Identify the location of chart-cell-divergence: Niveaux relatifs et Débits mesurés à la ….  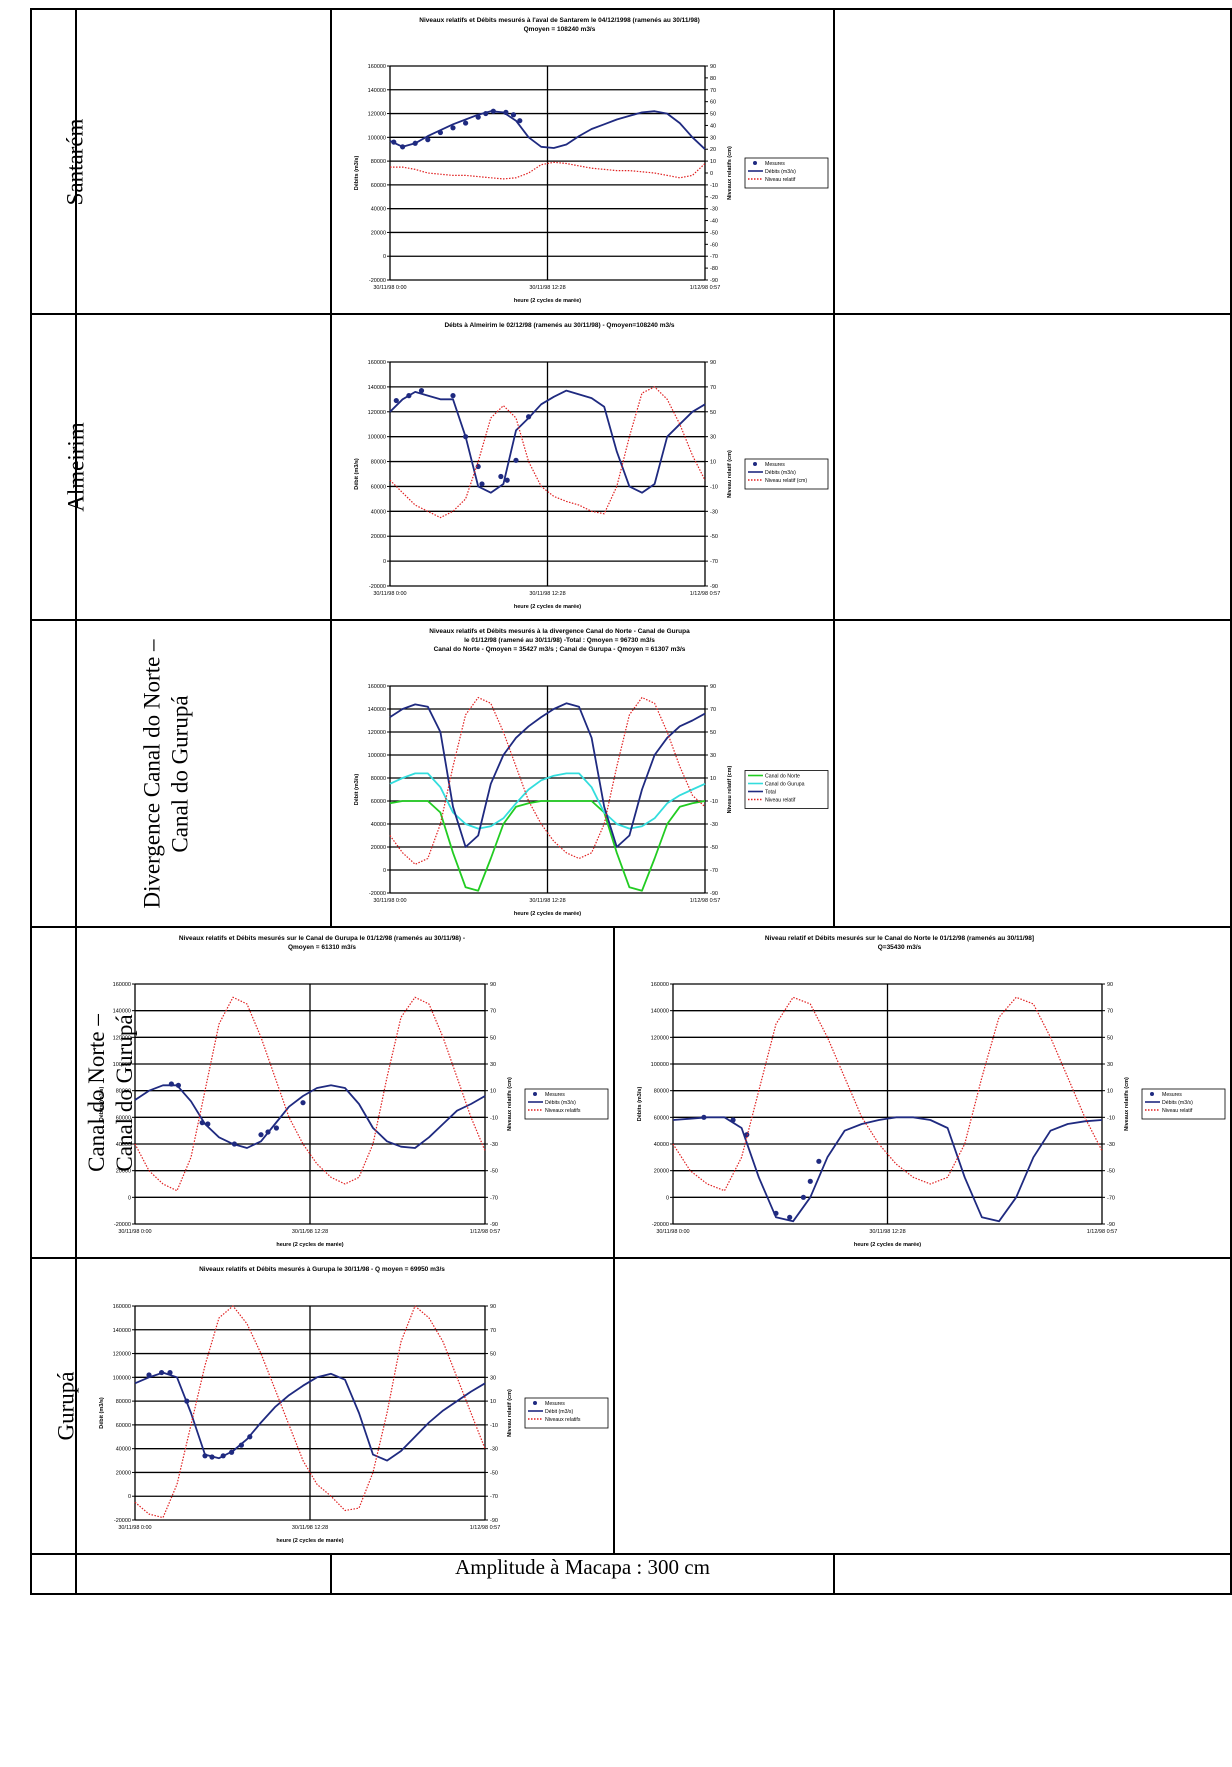
(582, 773).